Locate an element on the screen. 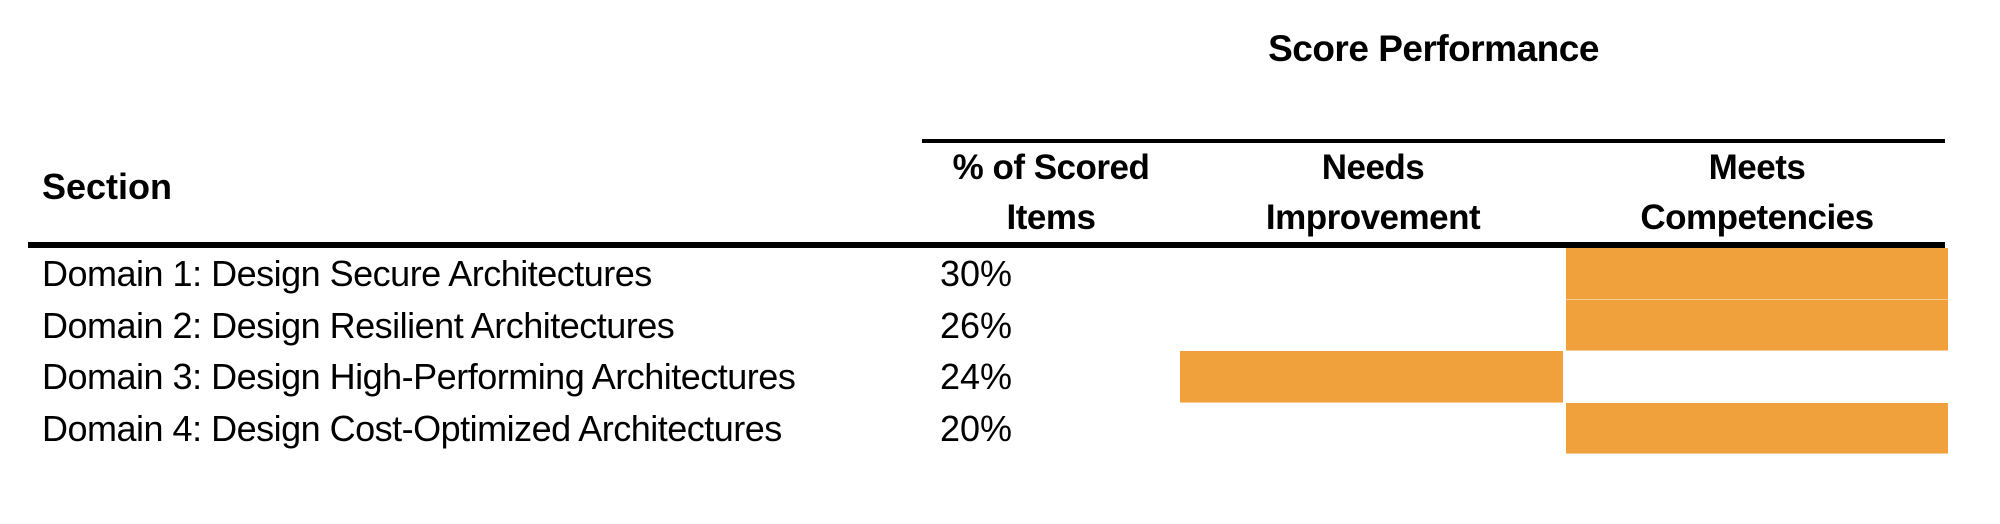 This screenshot has width=2000, height=524. column-header-line: Competencies is located at coordinates (1757, 217).